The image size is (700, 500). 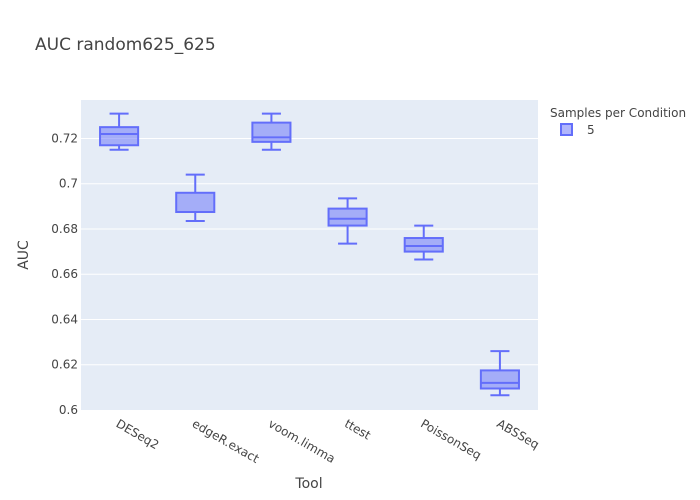 I want to click on y-tick-label: 0.66, so click(x=64, y=274).